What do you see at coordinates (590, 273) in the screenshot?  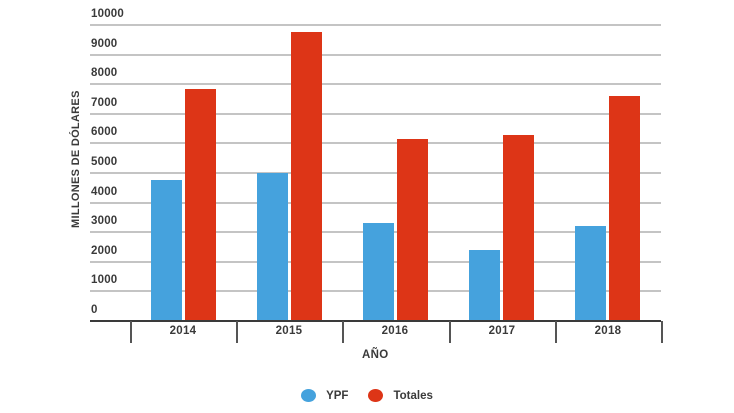 I see `bar-ypf-2018` at bounding box center [590, 273].